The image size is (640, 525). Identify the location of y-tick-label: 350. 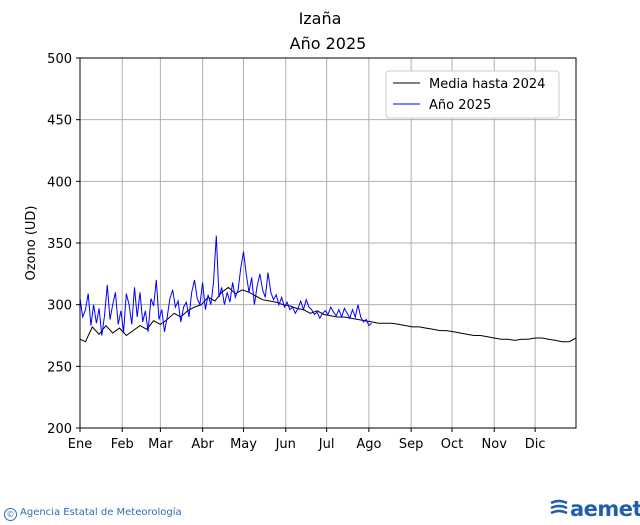
(59, 244).